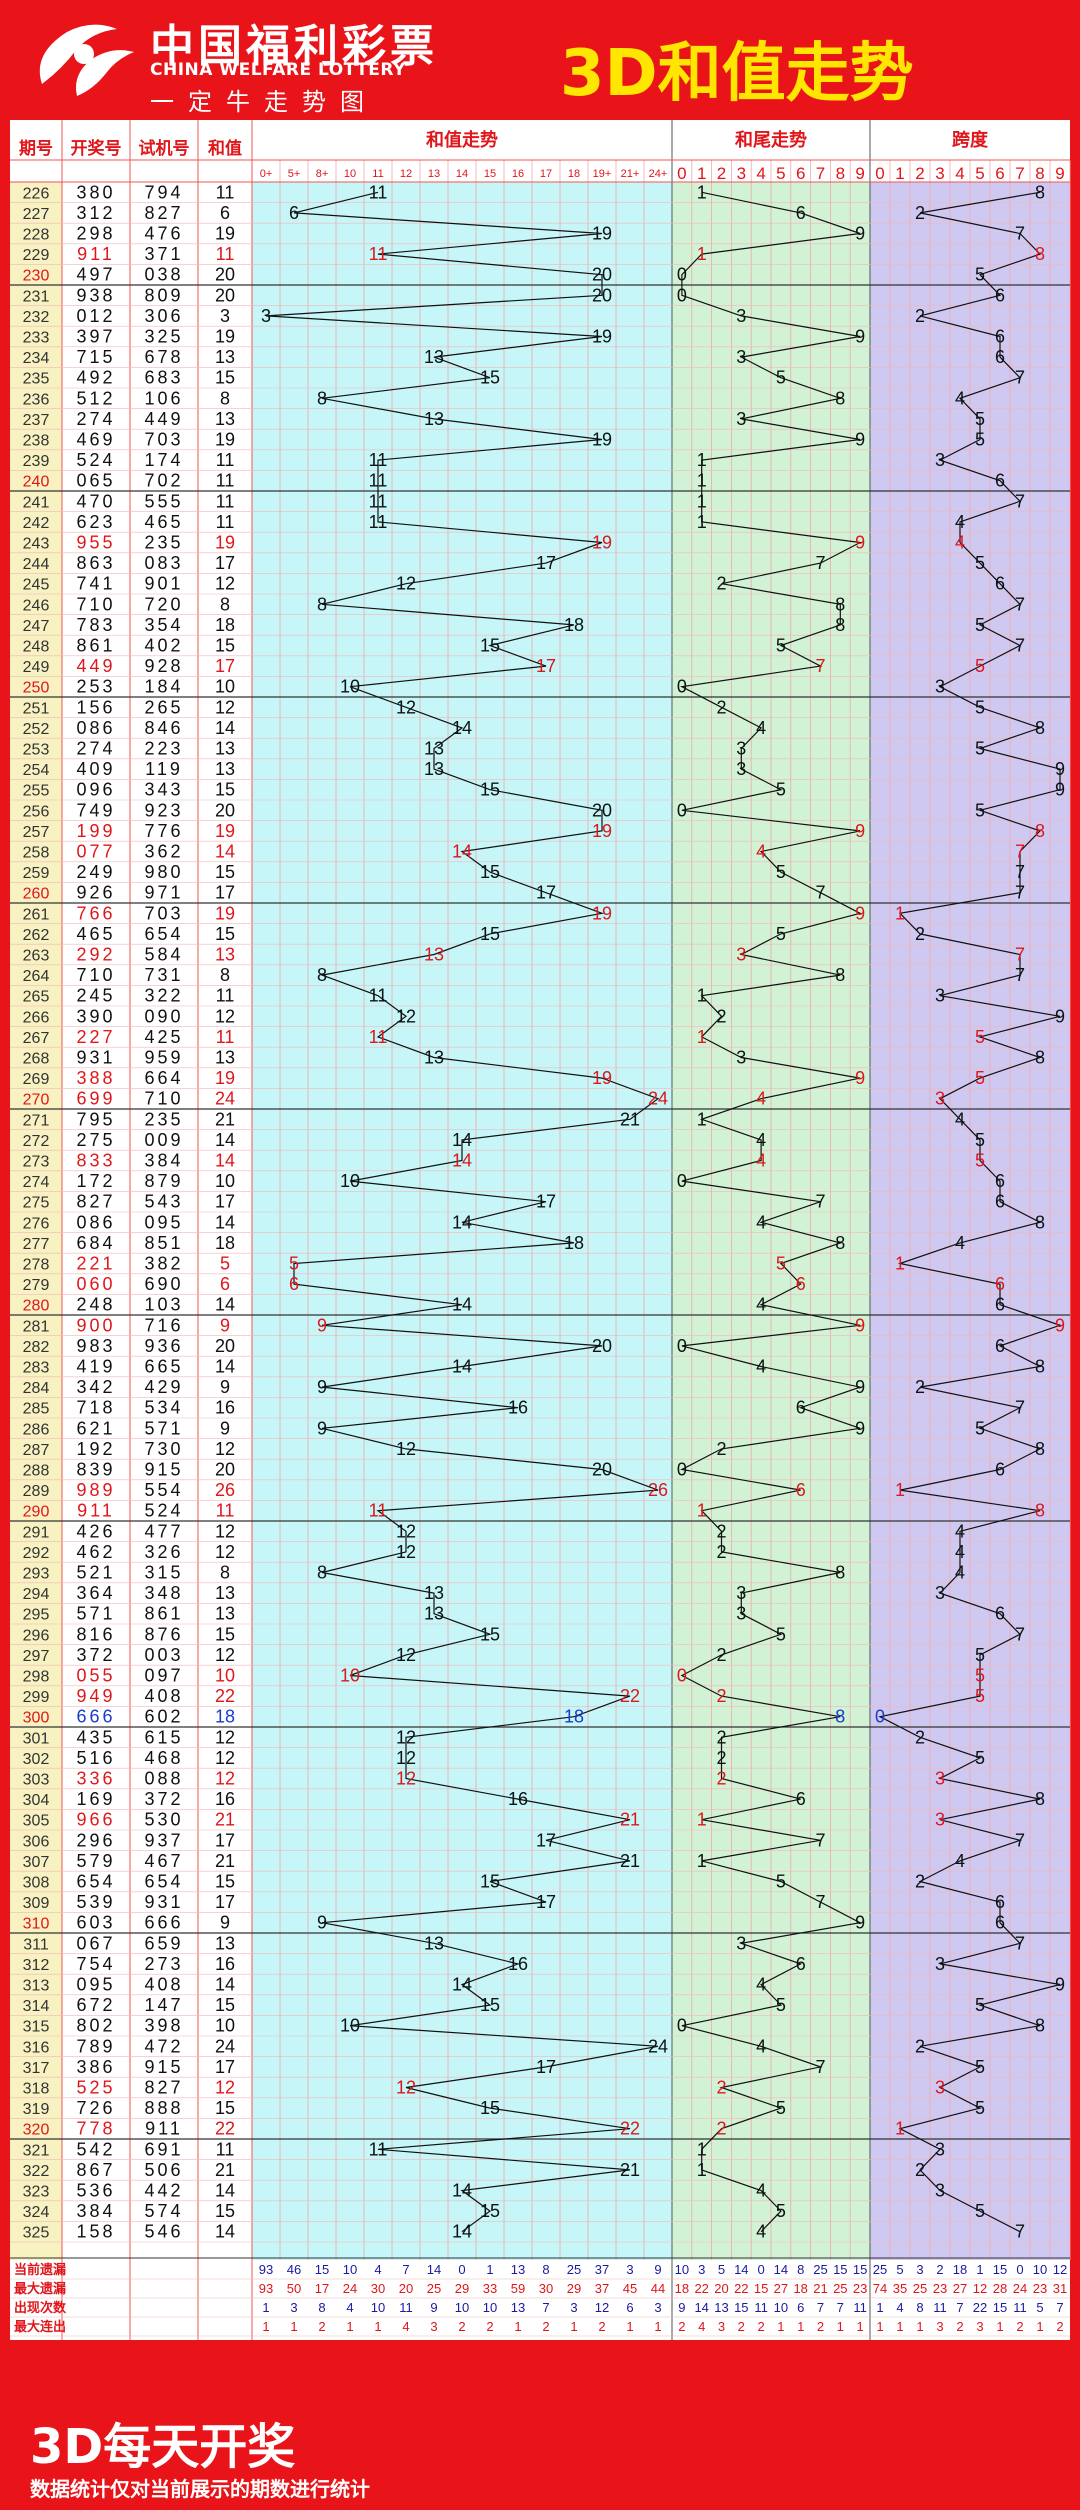 This screenshot has height=2510, width=1080. Describe the element at coordinates (518, 1799) in the screenshot. I see `sum-trend-point: 16` at that location.